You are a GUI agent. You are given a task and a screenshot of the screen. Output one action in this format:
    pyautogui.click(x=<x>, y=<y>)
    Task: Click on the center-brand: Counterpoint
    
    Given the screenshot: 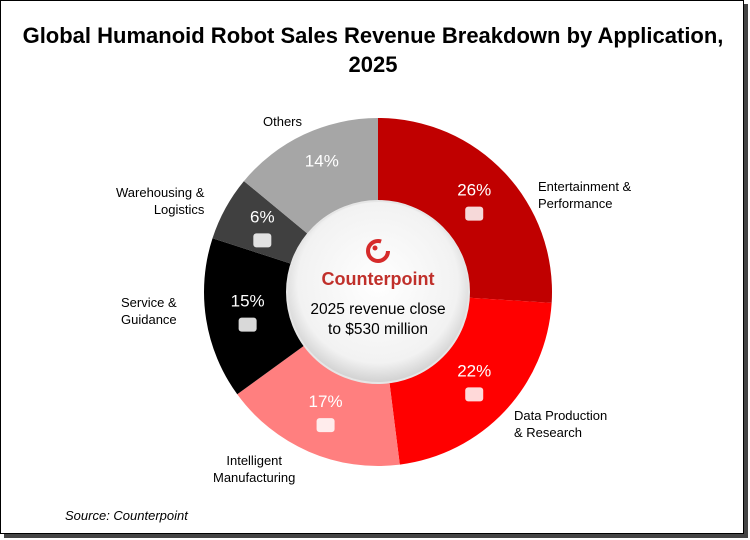 What is the action you would take?
    pyautogui.click(x=378, y=279)
    